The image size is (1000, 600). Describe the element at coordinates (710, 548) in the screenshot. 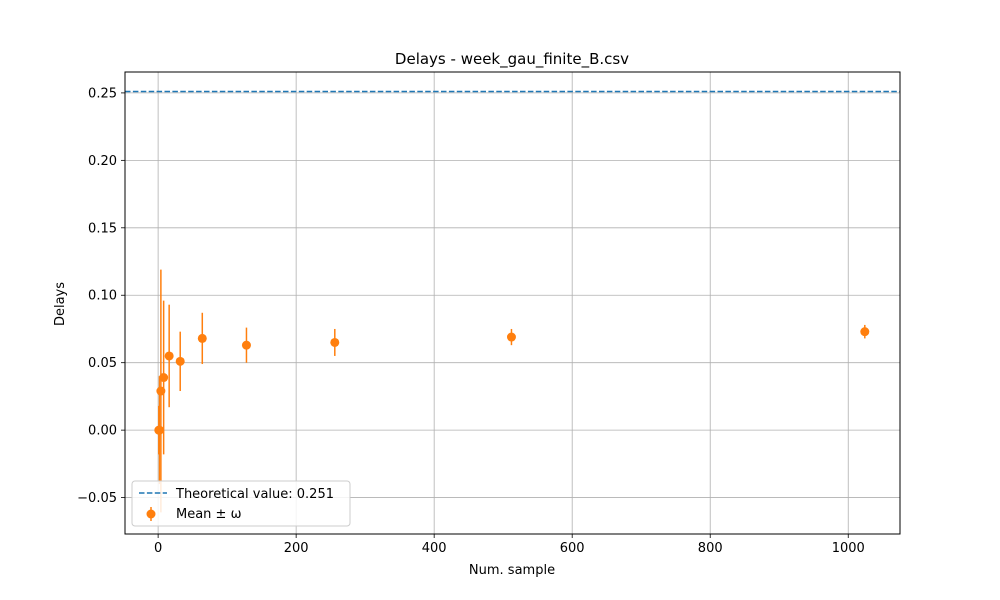

I see `x-tick-label: 800` at that location.